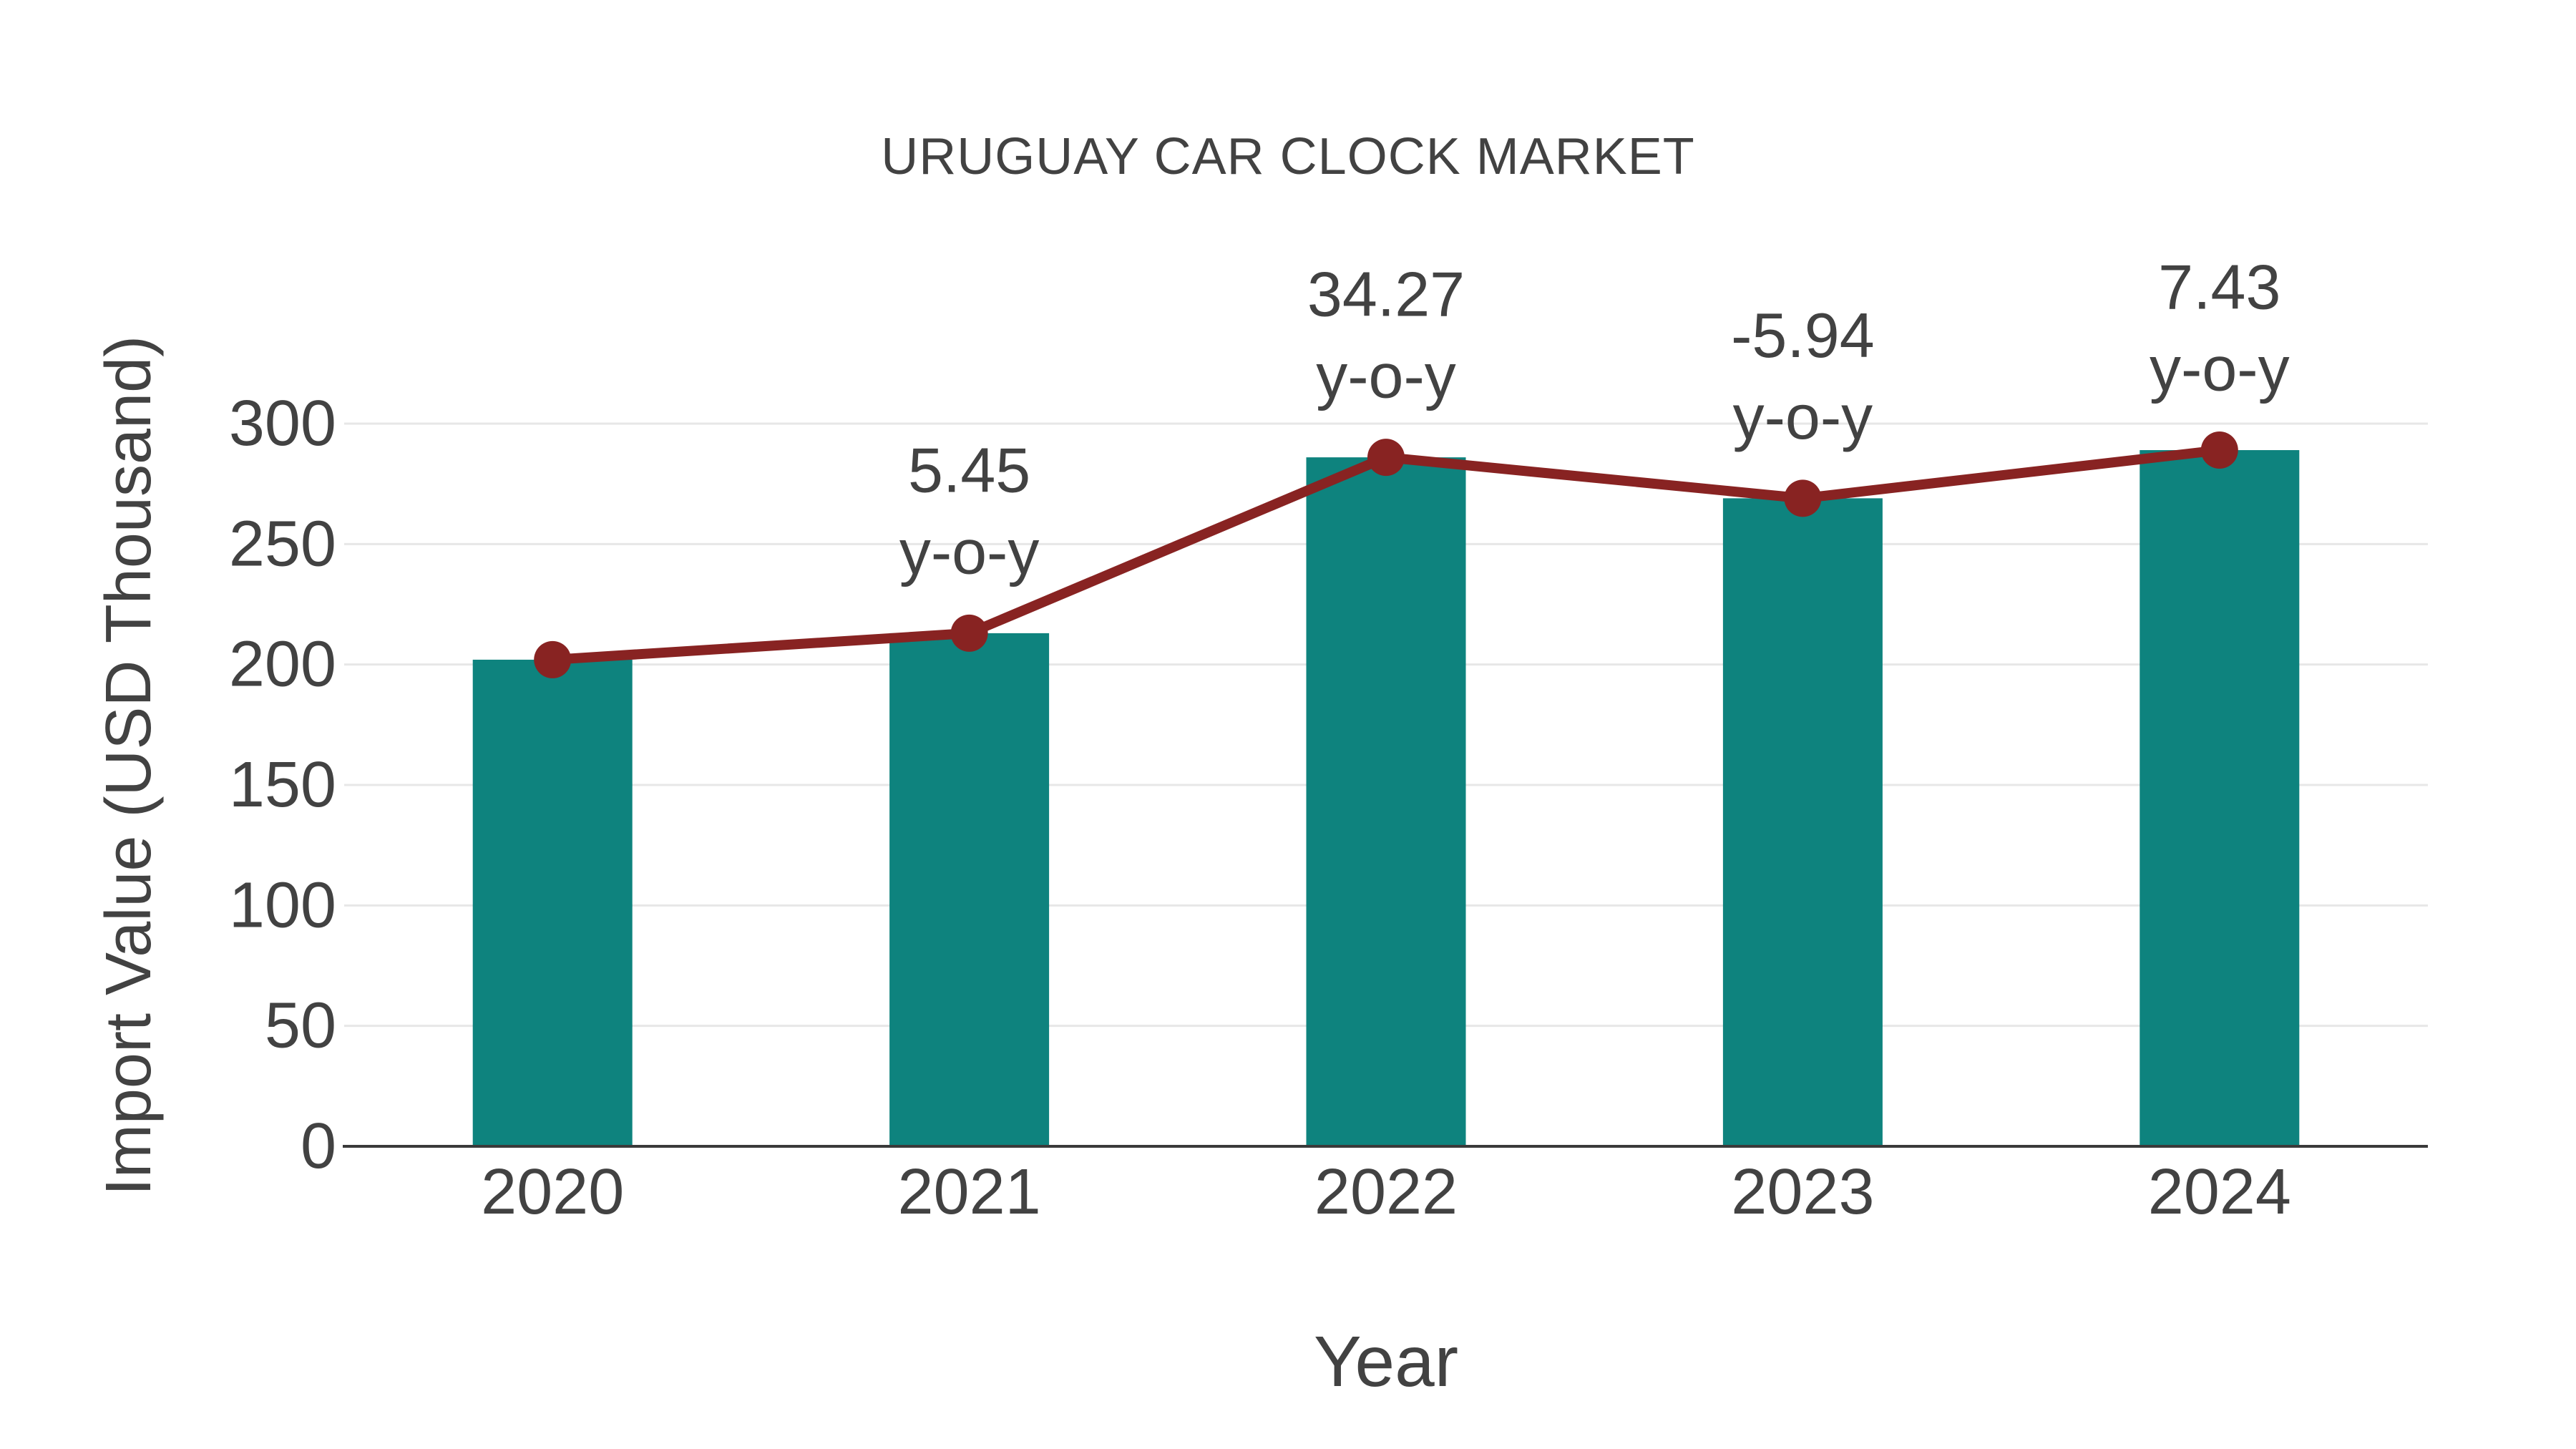  What do you see at coordinates (2220, 798) in the screenshot?
I see `bar-2024` at bounding box center [2220, 798].